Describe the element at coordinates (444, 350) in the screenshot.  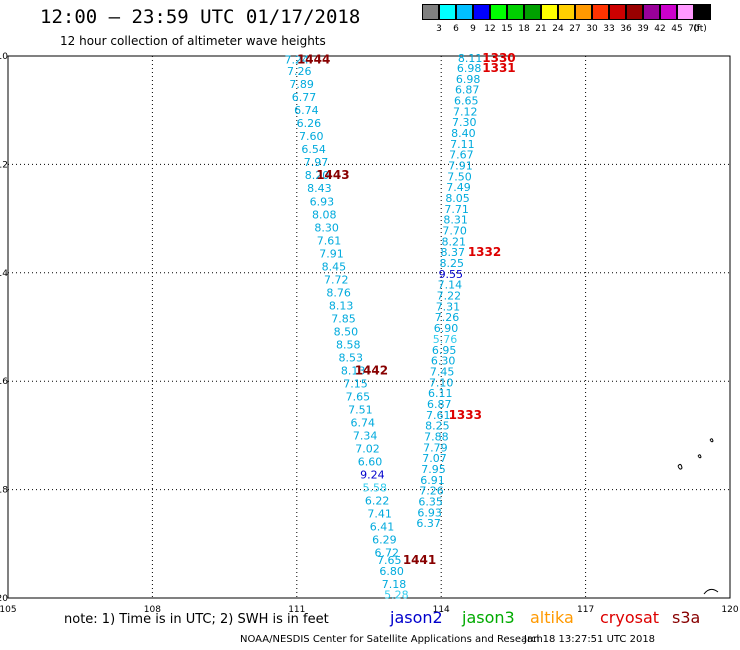
I see `wave-height-value: 6.95` at that location.